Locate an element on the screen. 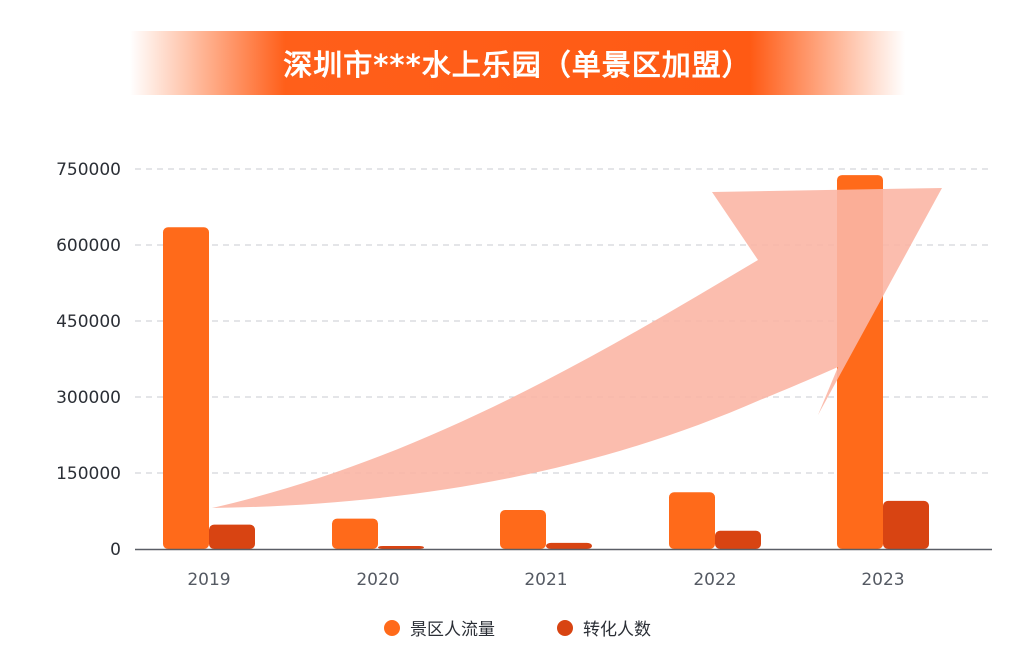 This screenshot has width=1035, height=660. bar-conversion-2023 is located at coordinates (906, 524).